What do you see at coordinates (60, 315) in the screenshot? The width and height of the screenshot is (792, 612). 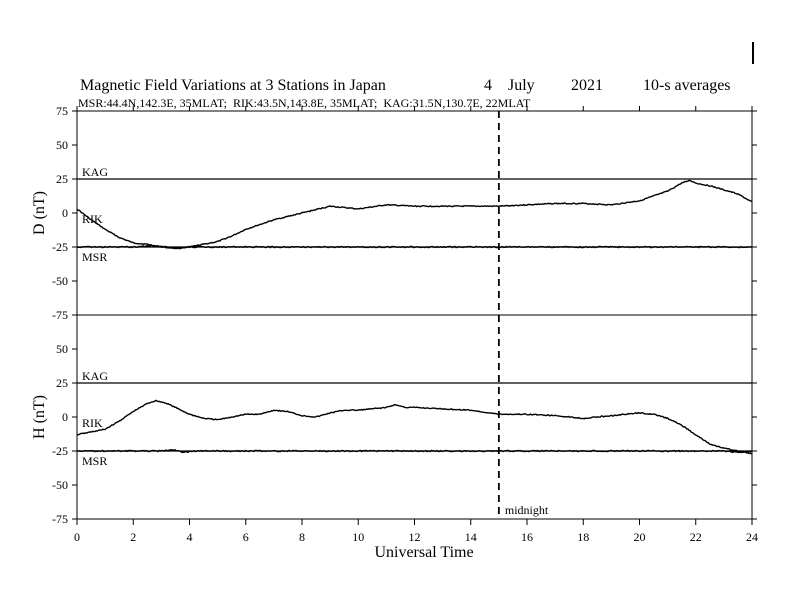 I see `d-y-tick-label: -75` at bounding box center [60, 315].